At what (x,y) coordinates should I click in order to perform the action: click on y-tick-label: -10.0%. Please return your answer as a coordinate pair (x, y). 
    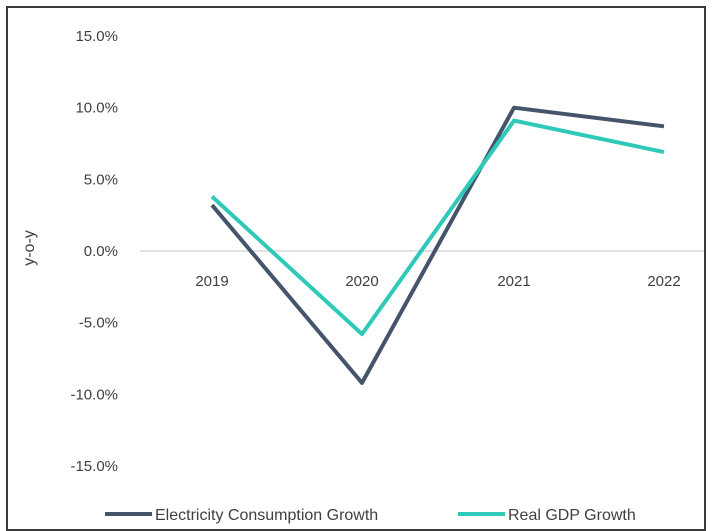
    Looking at the image, I should click on (94, 394).